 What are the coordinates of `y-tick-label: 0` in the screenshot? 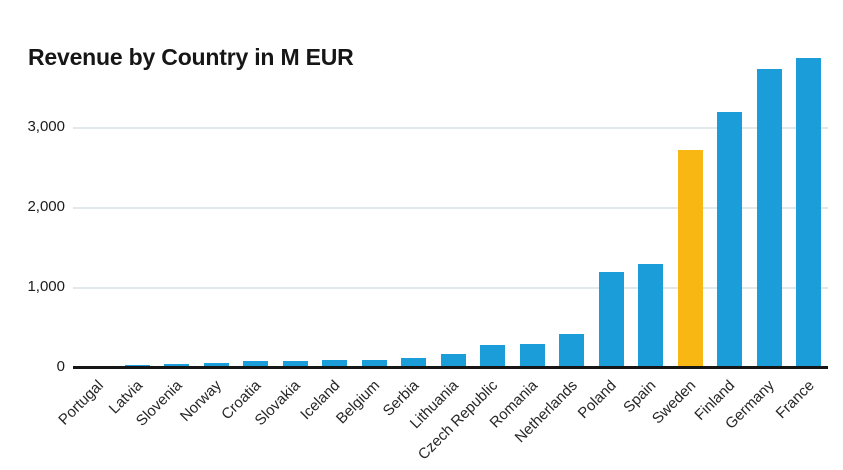 It's located at (60, 366).